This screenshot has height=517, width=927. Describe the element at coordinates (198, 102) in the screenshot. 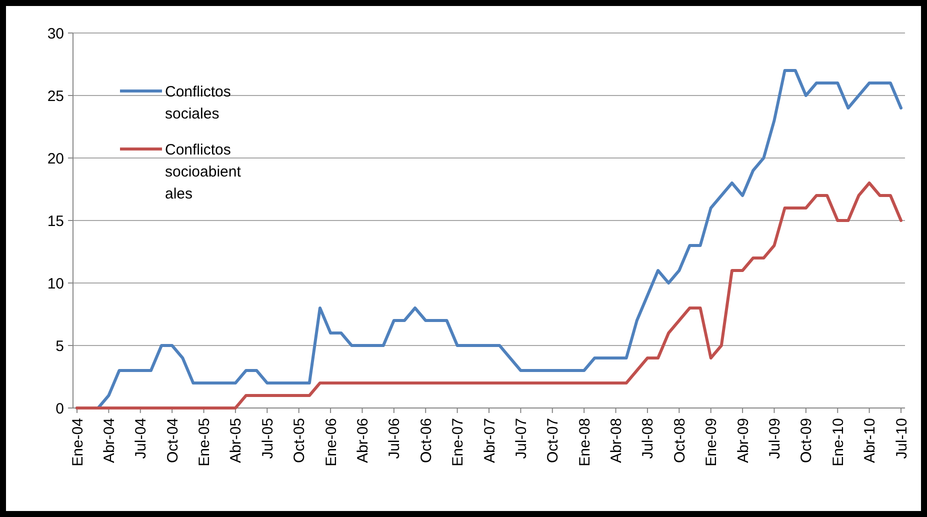

I see `legend-label: Conflictos sociales` at that location.